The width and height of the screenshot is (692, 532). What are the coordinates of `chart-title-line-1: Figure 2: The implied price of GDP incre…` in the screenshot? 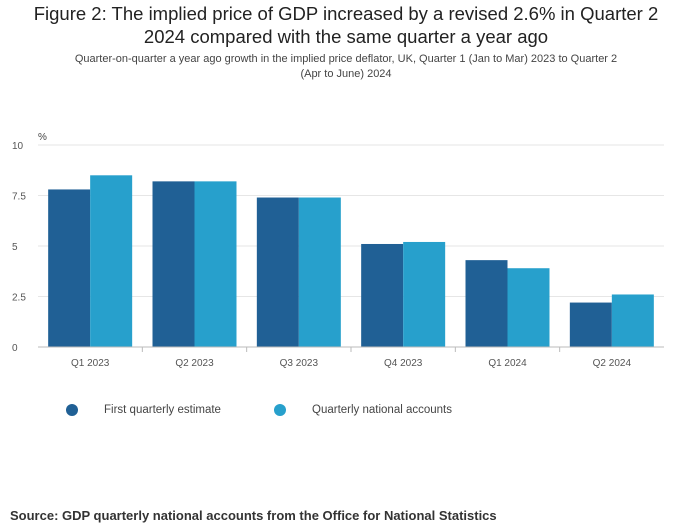 It's located at (346, 13).